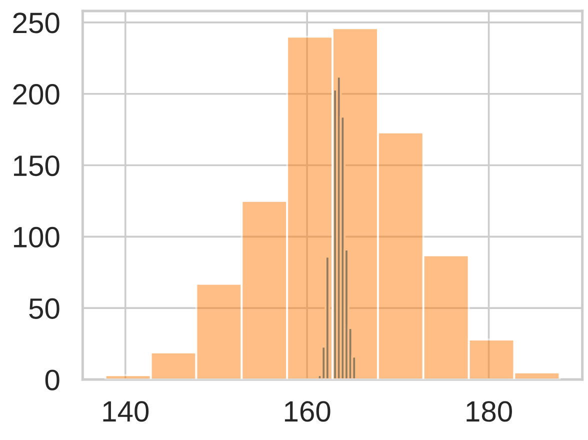 The image size is (588, 440). I want to click on y-tick-label: 200, so click(36, 94).